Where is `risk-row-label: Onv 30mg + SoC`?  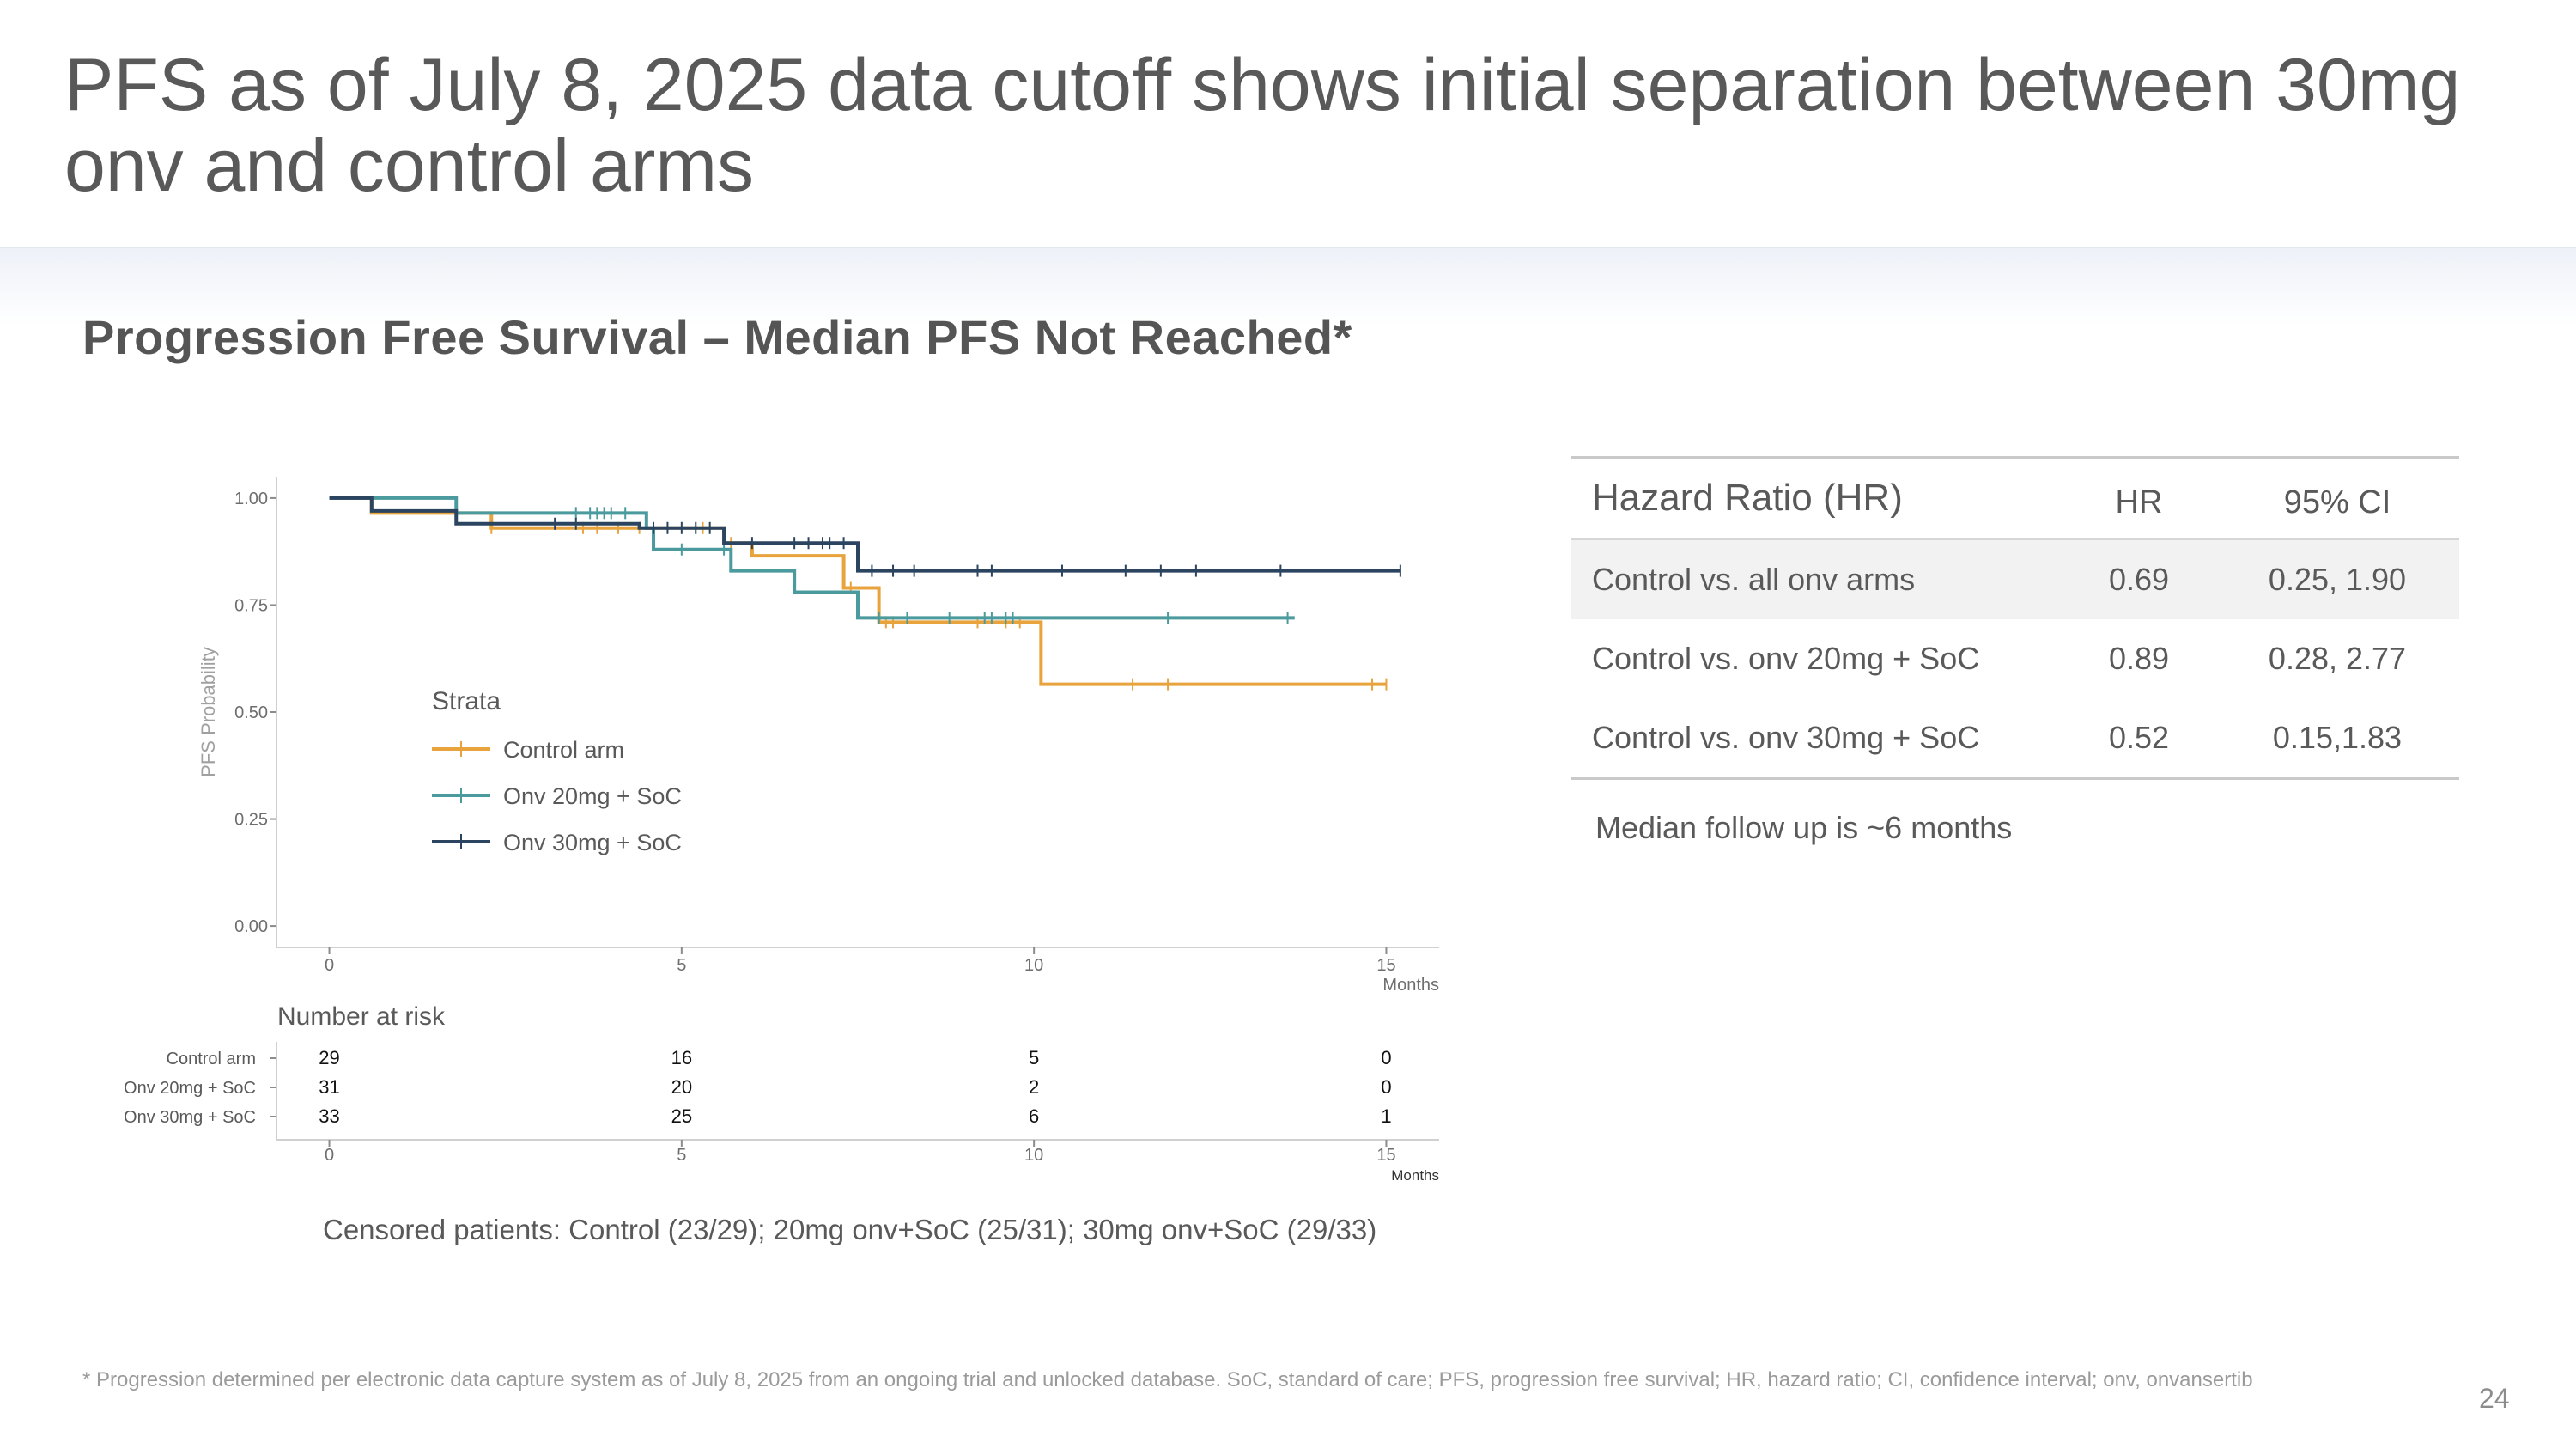 risk-row-label: Onv 30mg + SoC is located at coordinates (190, 1117).